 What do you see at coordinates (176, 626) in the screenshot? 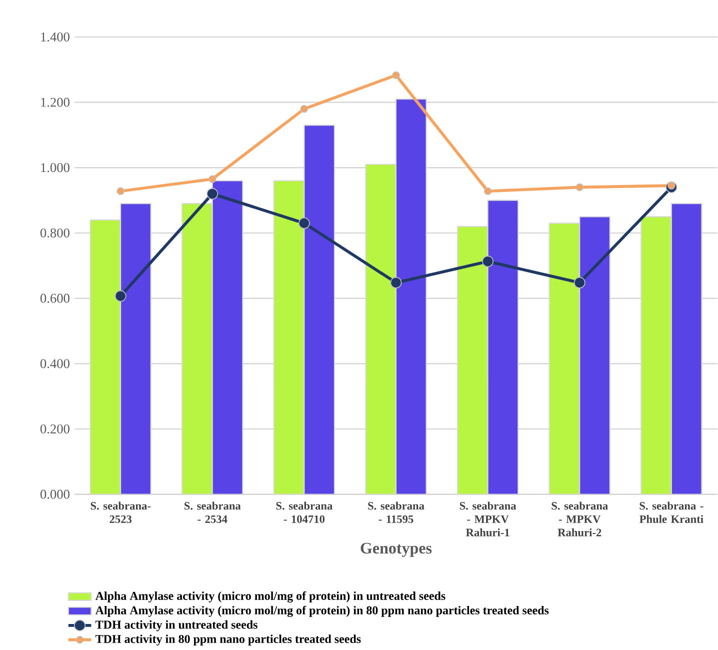
I see `legend-label: TDH activity in untreated seeds` at bounding box center [176, 626].